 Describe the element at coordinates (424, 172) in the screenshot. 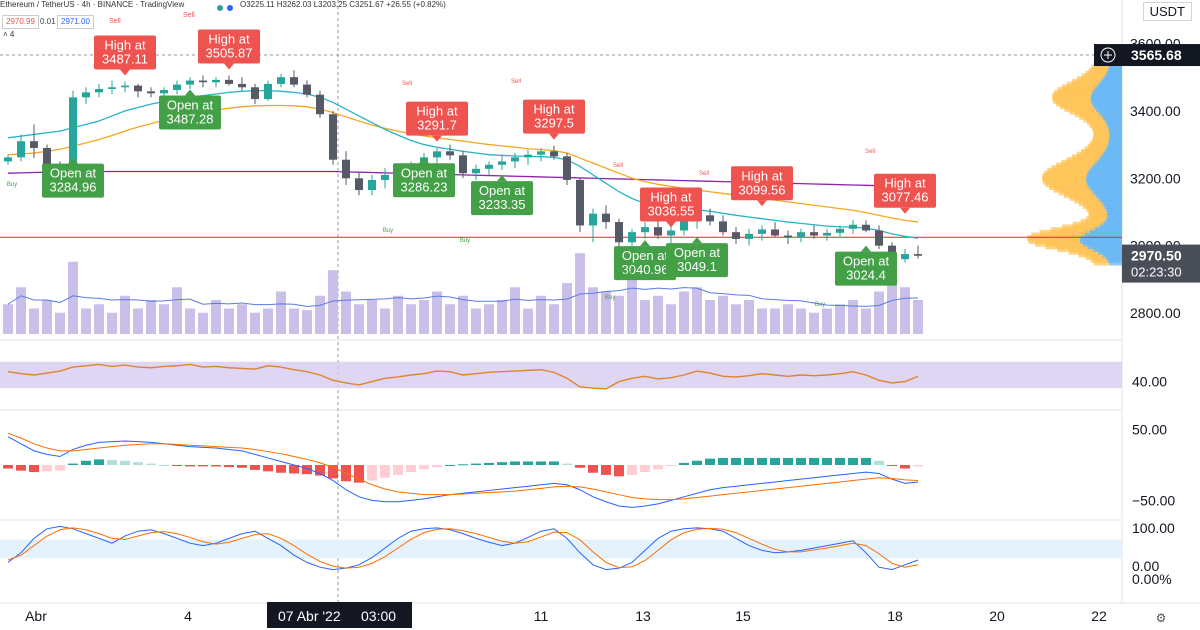

I see `label-text: Open at` at that location.